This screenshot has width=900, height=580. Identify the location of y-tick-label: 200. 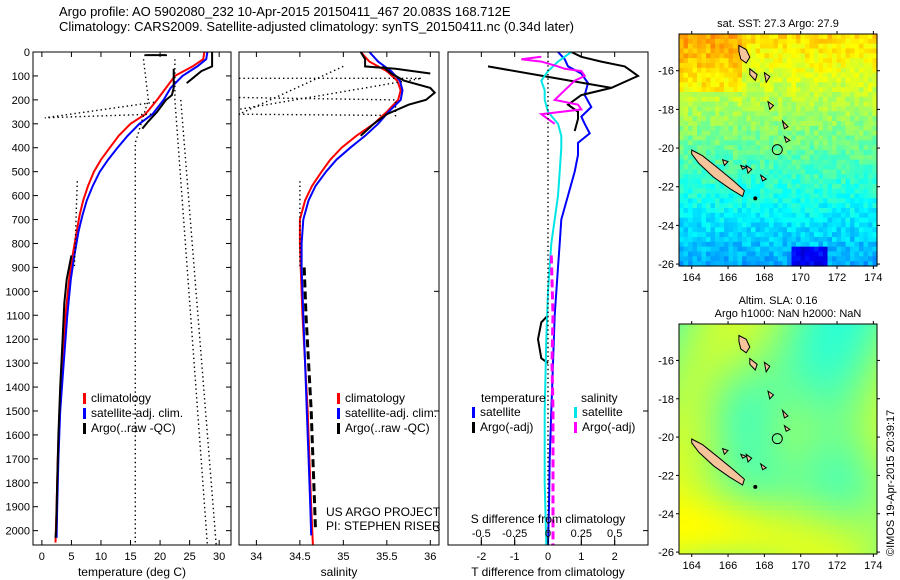
(21, 101).